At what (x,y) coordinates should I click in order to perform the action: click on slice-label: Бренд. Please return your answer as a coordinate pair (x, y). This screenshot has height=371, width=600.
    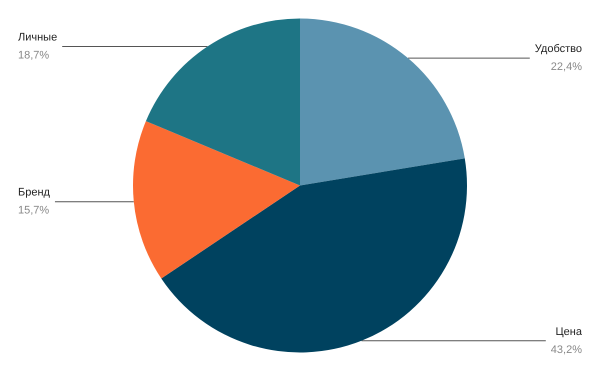
    Looking at the image, I should click on (34, 192).